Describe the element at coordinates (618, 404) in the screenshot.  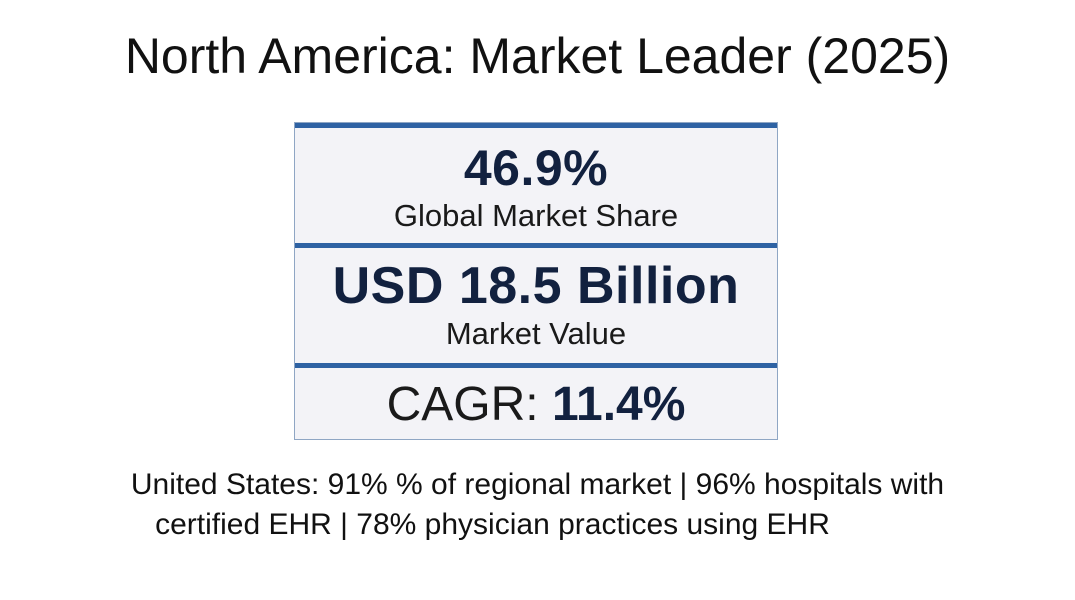
I see `cagr-value: 11.4%` at that location.